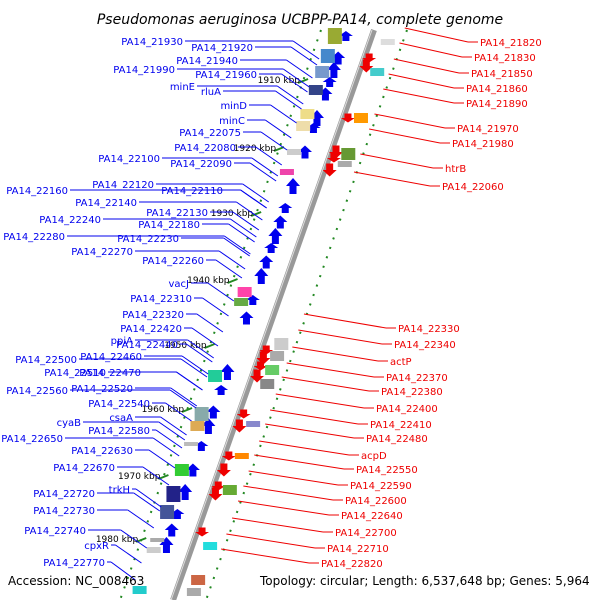  What do you see at coordinates (483, 144) in the screenshot?
I see `gene-label-right: PA14_21980` at bounding box center [483, 144].